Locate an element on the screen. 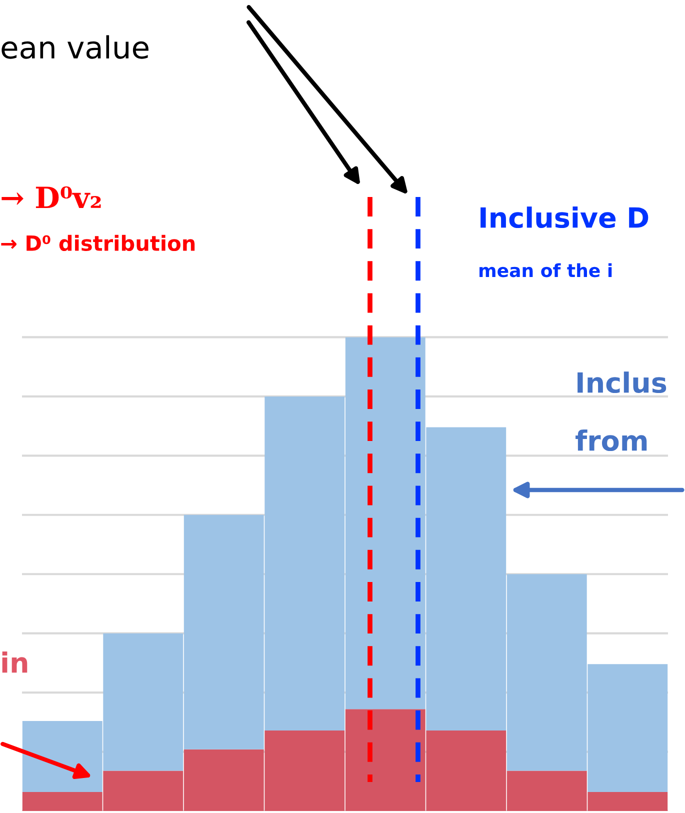  annotation: in is located at coordinates (15, 662).